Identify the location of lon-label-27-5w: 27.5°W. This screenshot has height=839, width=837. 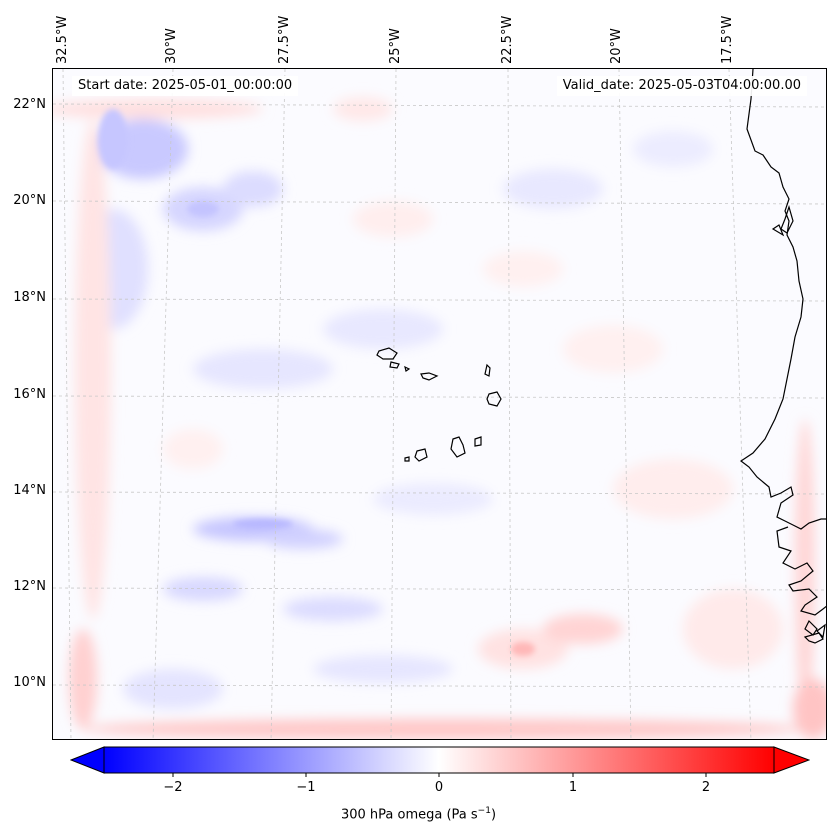
(284, 39).